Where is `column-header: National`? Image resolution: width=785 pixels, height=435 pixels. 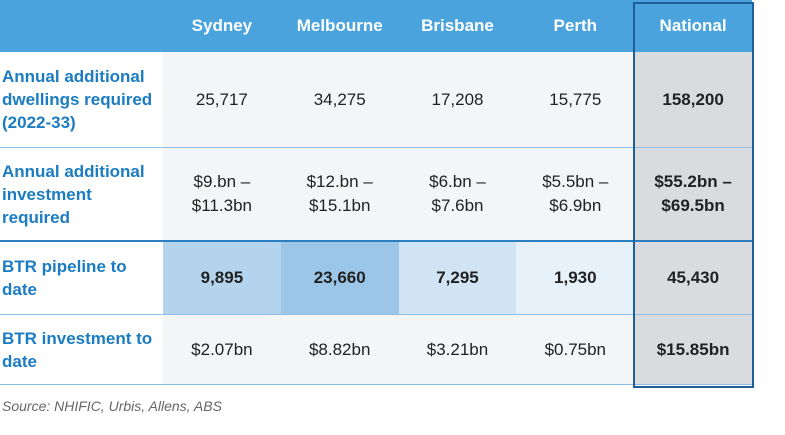
column-header: National is located at coordinates (693, 25).